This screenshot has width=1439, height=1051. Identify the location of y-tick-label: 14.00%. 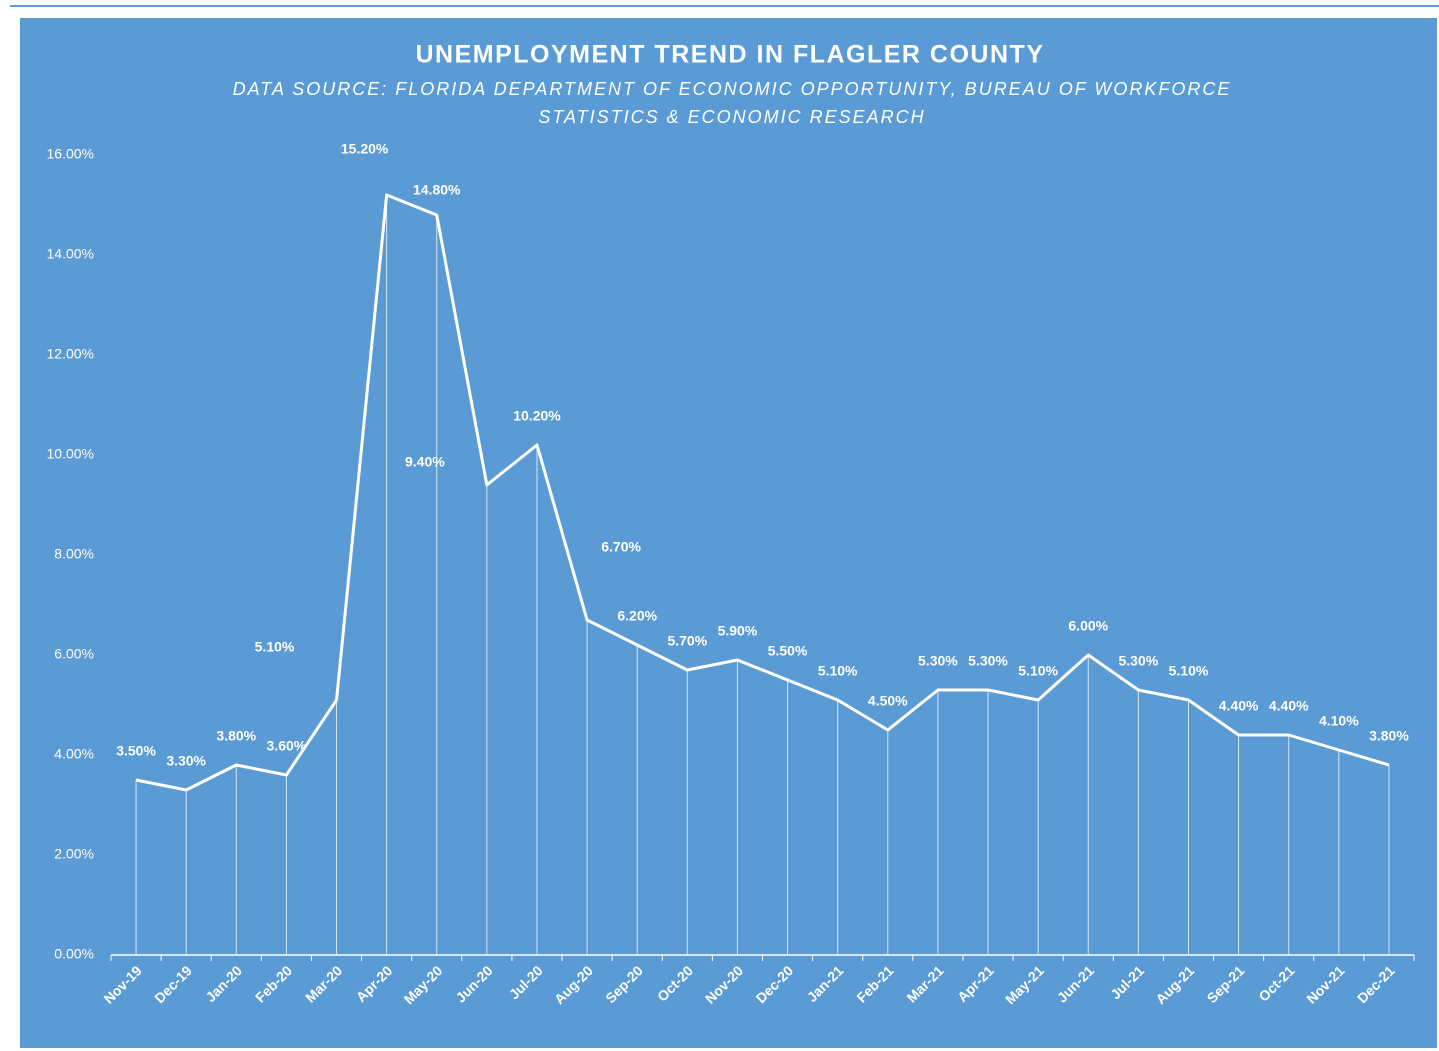
(70, 254).